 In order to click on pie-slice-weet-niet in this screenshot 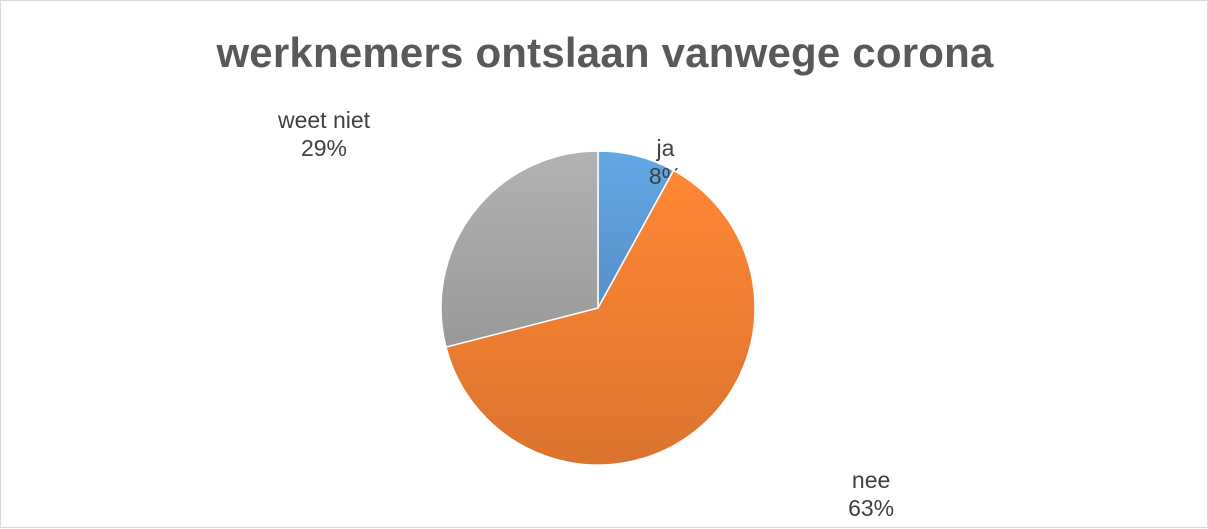, I will do `click(519, 249)`.